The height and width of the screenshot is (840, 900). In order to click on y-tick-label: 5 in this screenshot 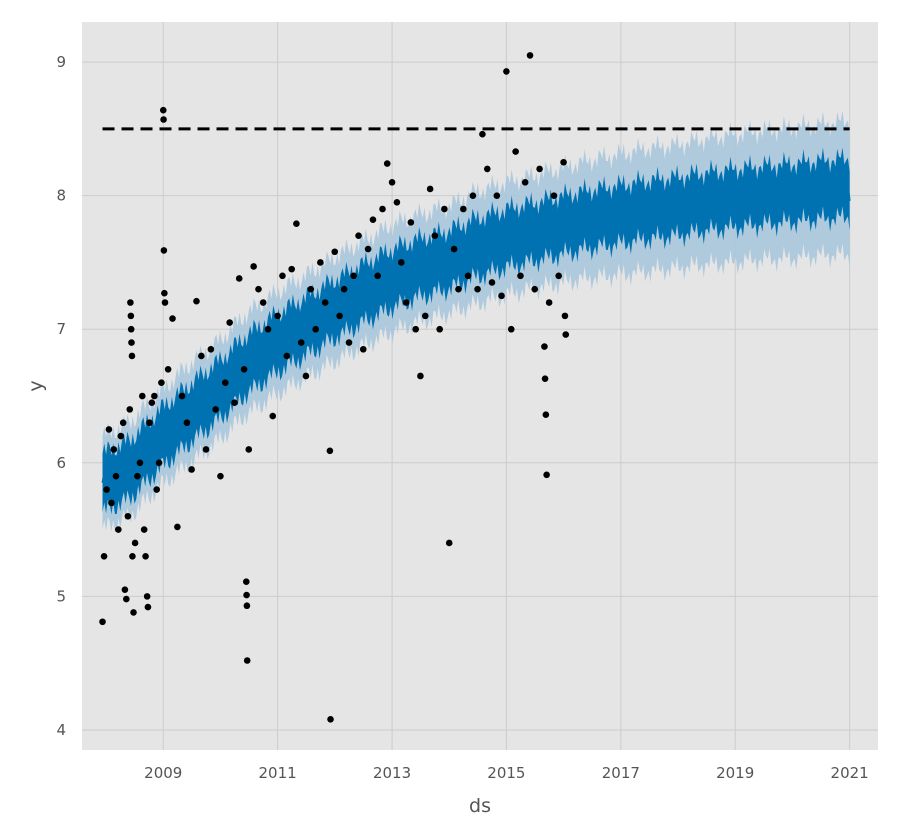, I will do `click(61, 596)`.